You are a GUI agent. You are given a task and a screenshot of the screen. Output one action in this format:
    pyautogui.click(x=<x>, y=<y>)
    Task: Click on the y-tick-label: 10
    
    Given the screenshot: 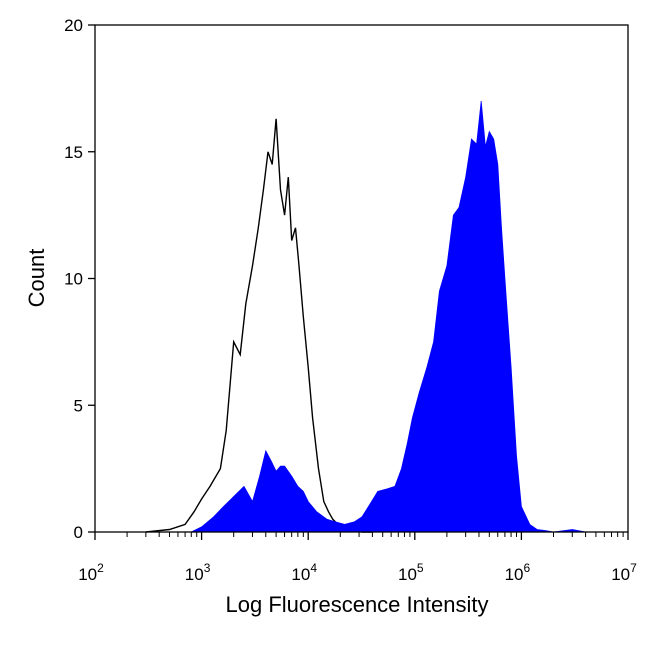 What is the action you would take?
    pyautogui.click(x=73, y=279)
    